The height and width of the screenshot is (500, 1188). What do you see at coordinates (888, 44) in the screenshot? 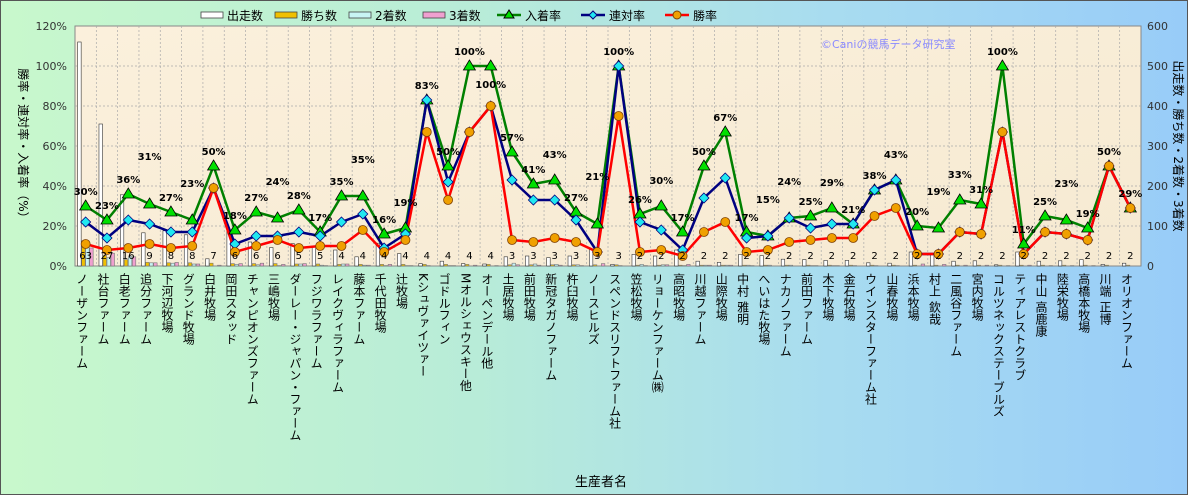
I see `watermark: ©Caniの競馬データ研究室` at bounding box center [888, 44].